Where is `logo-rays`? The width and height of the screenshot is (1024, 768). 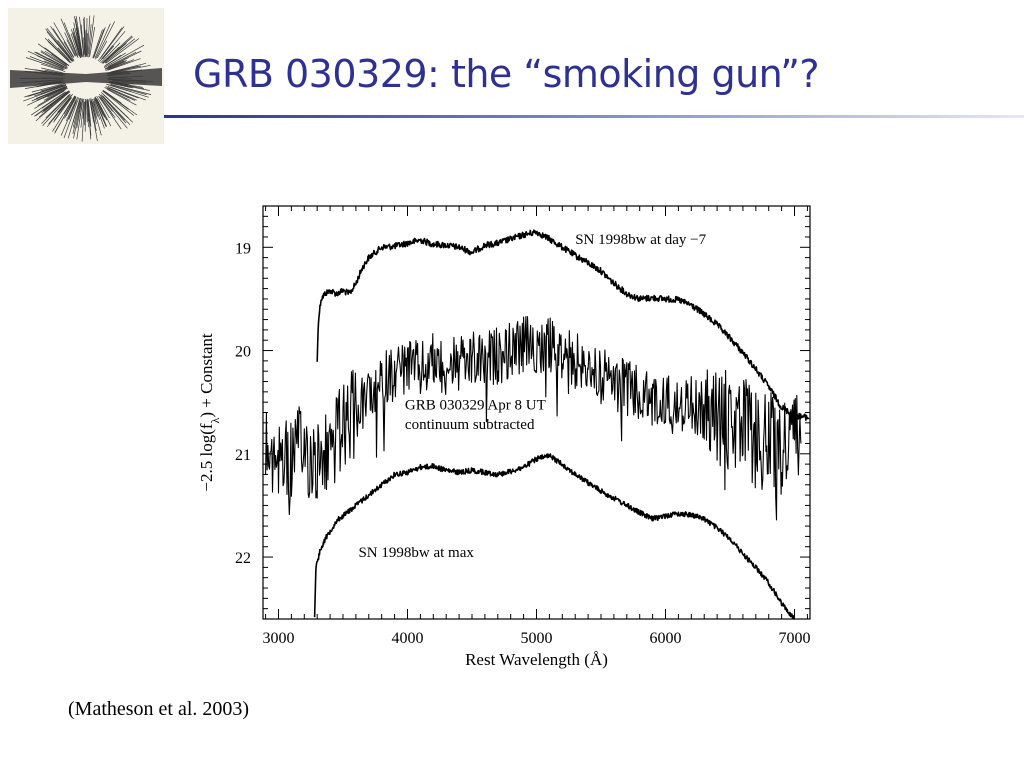 logo-rays is located at coordinates (87, 78).